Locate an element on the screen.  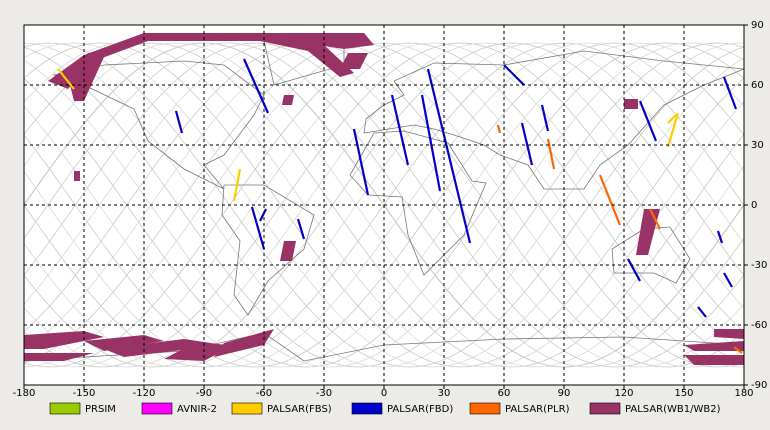
x-tick-label: 90 is located at coordinates (564, 393).